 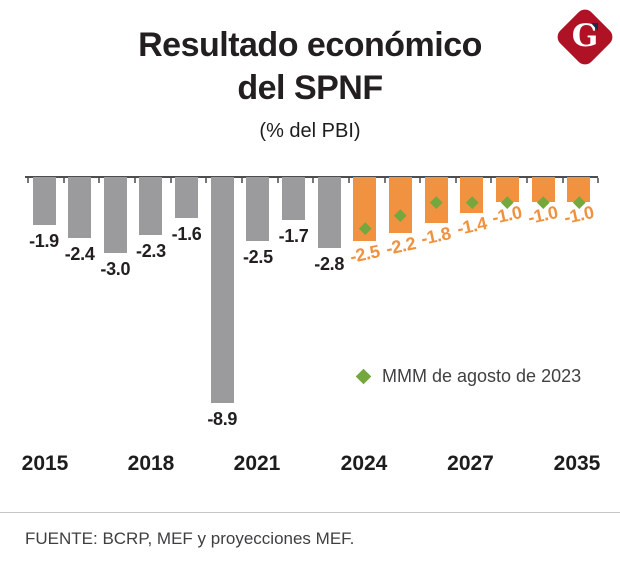 I want to click on bar-2017, so click(x=115, y=215).